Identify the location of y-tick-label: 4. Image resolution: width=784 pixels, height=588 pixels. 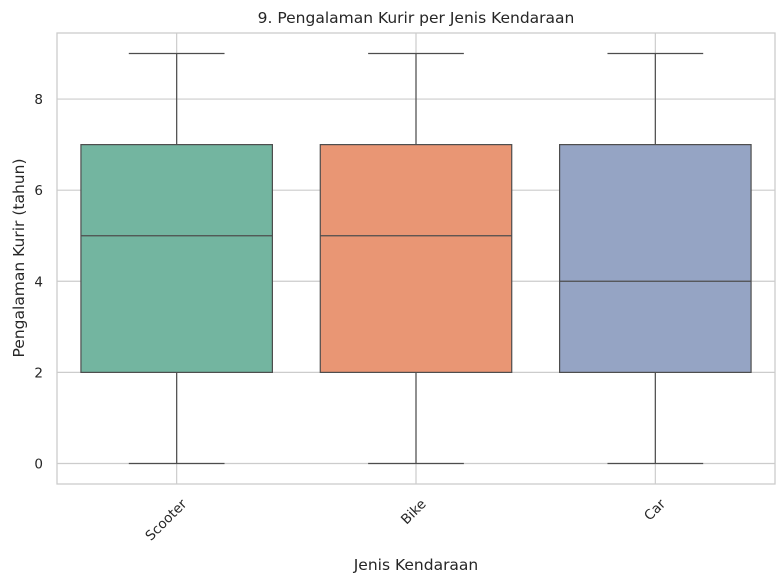
(38, 282).